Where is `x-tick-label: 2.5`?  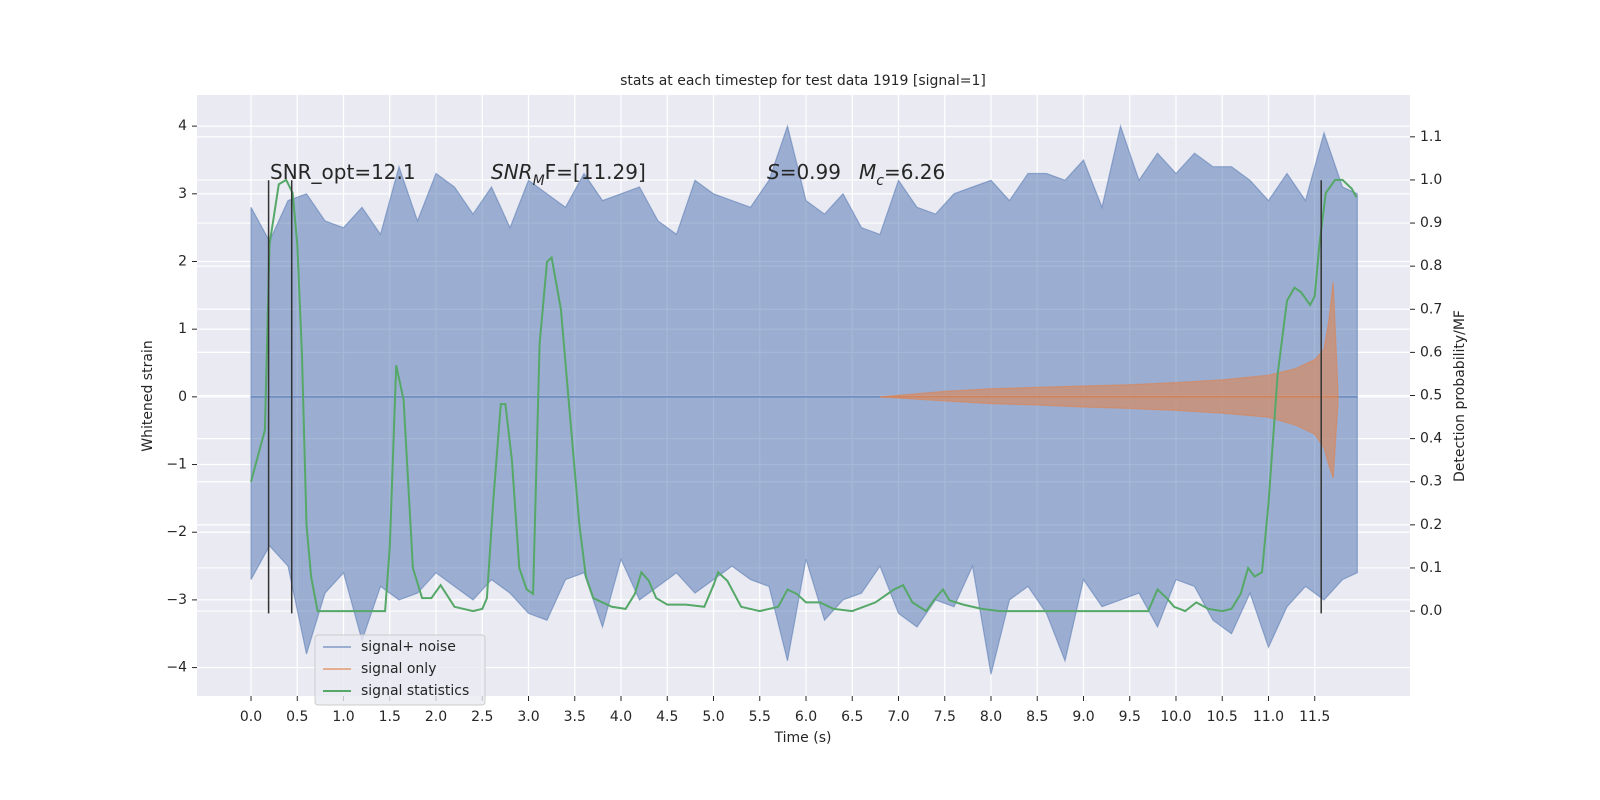
x-tick-label: 2.5 is located at coordinates (482, 717).